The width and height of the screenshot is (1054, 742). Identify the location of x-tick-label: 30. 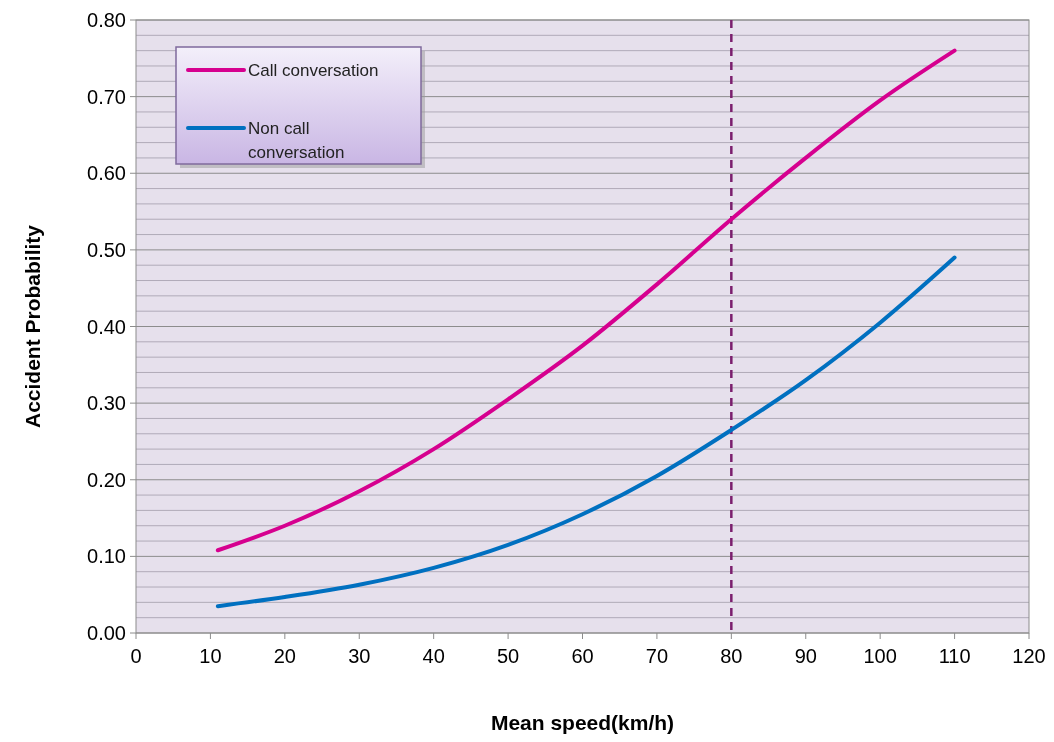
(359, 656).